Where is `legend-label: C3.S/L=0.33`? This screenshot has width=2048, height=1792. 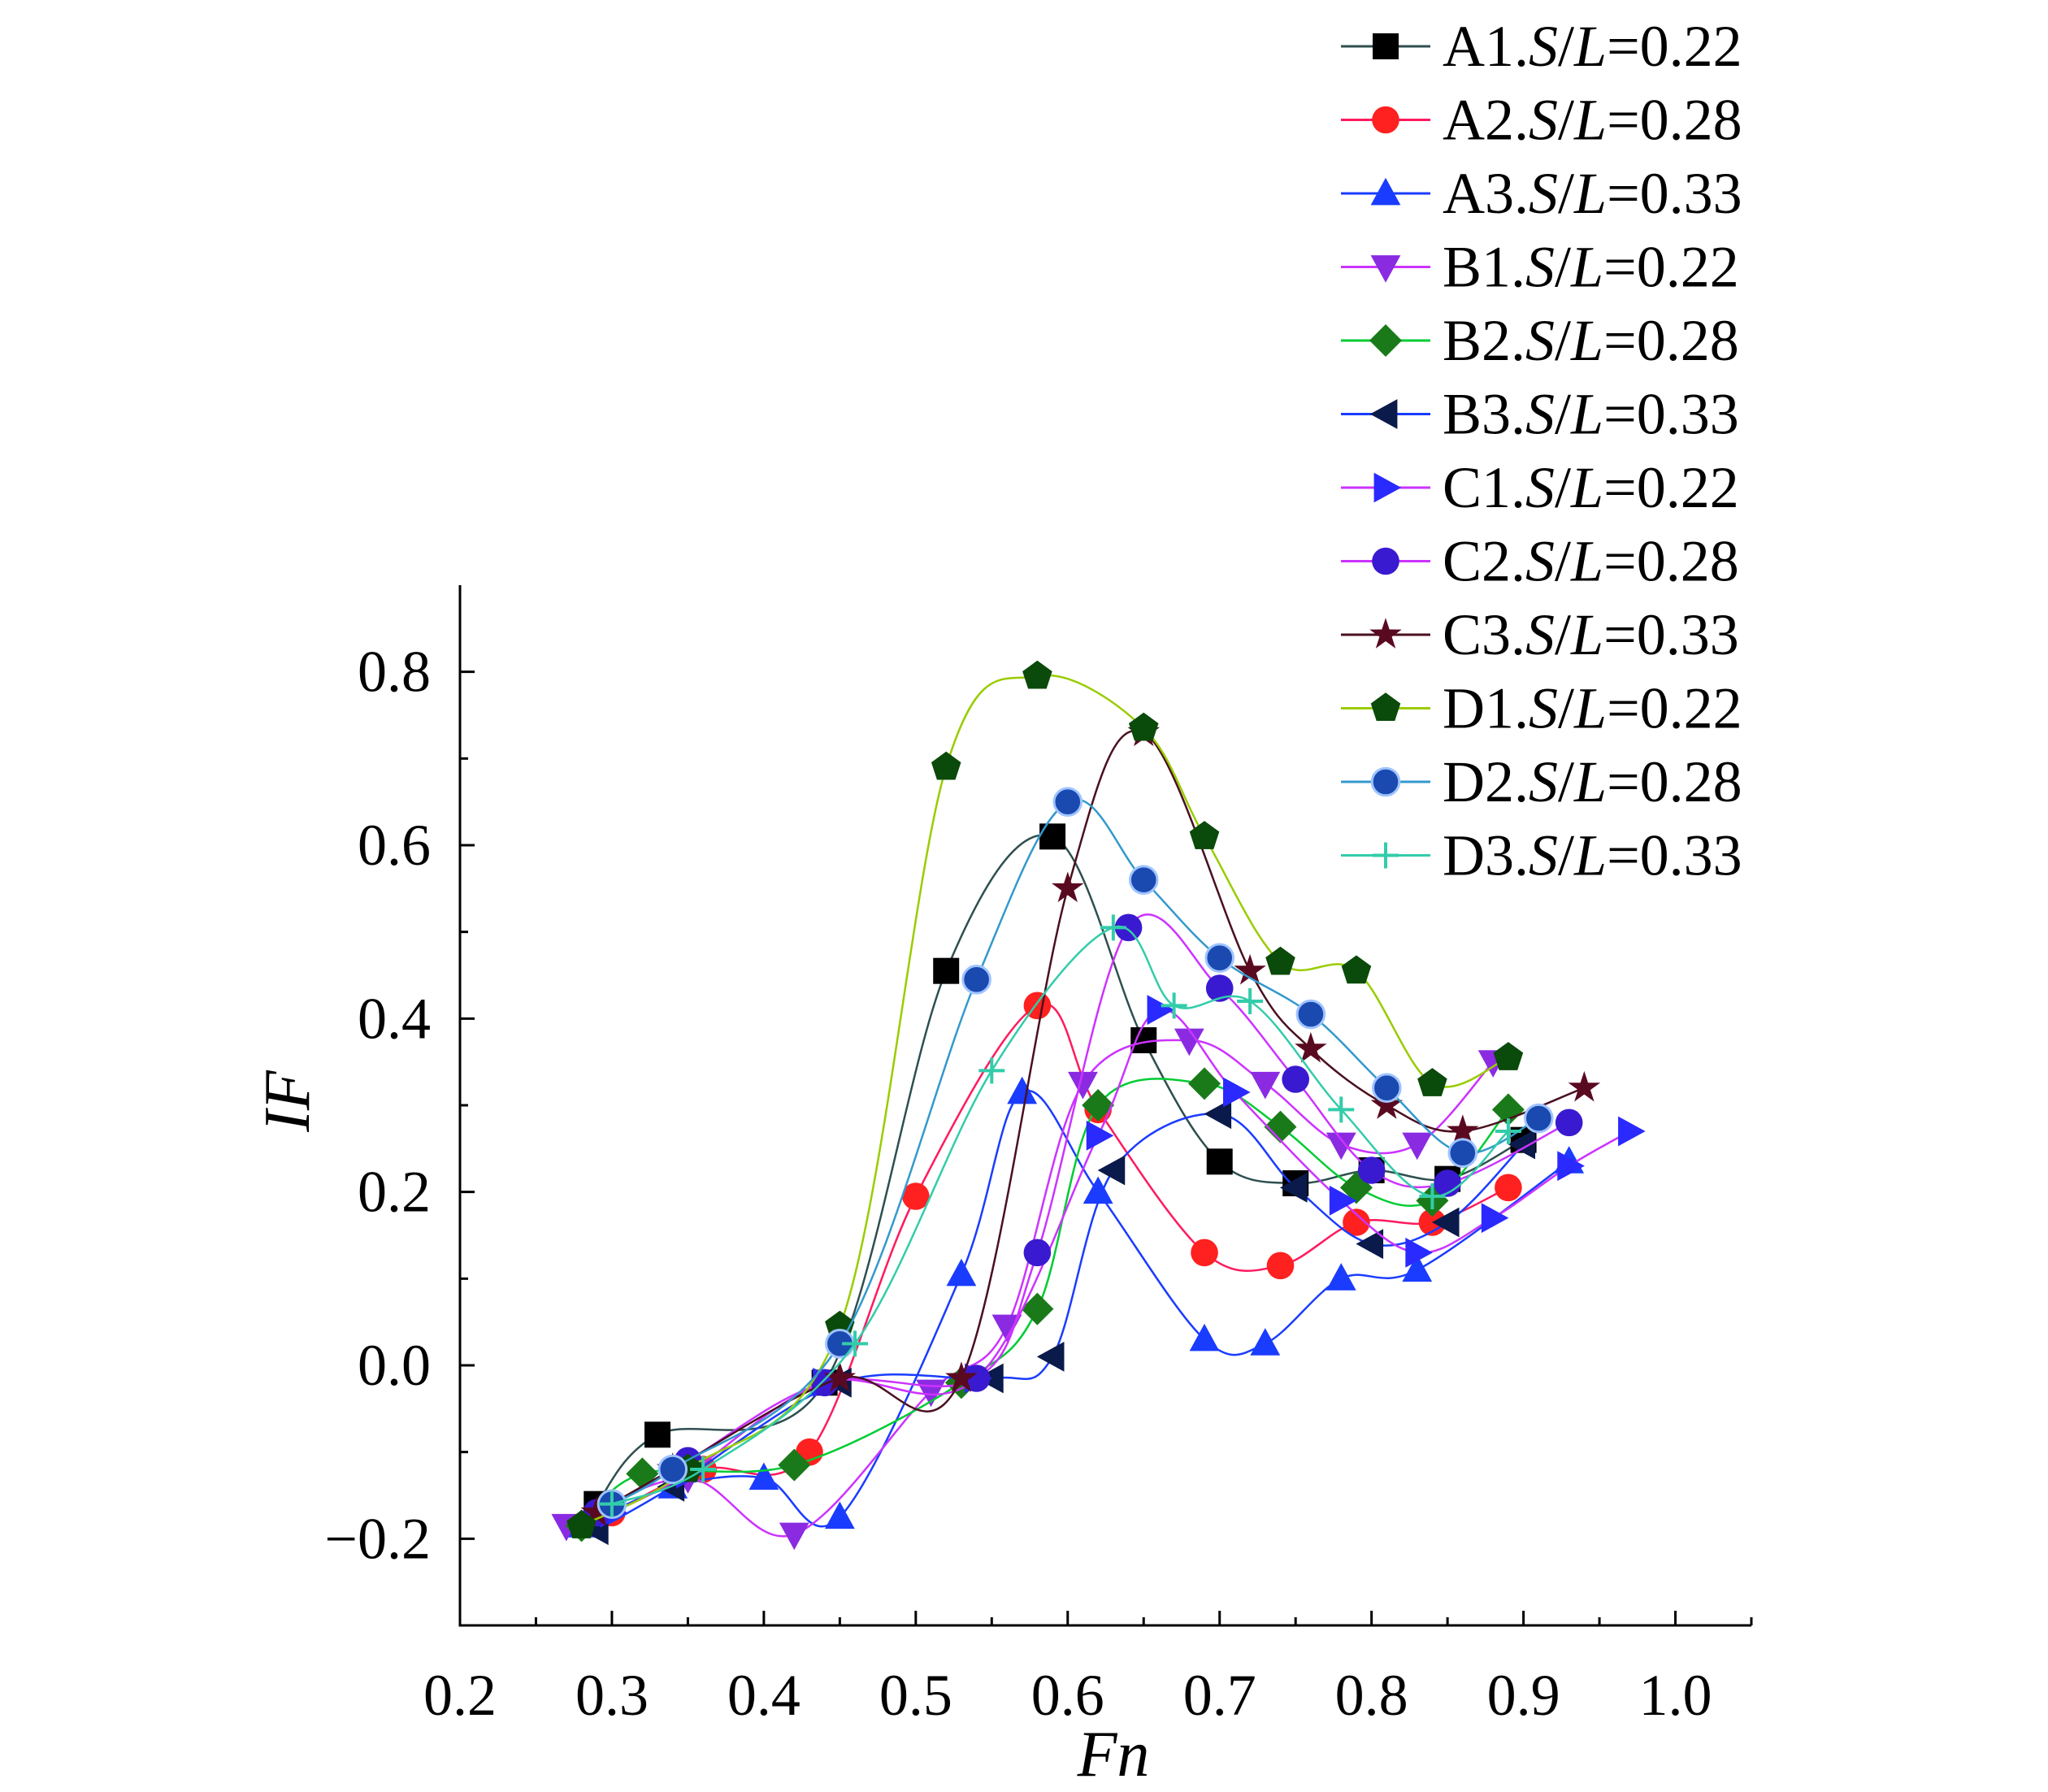 legend-label: C3.S/L=0.33 is located at coordinates (1591, 634).